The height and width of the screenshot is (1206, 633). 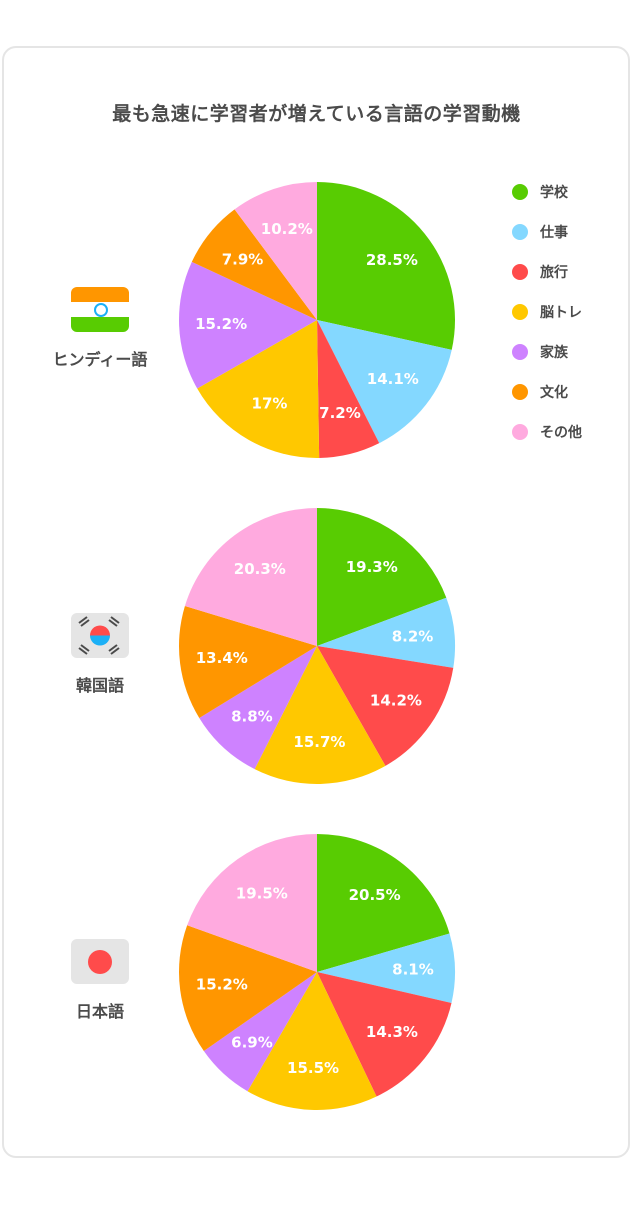 I want to click on legend-item-school: 学校, so click(x=540, y=192).